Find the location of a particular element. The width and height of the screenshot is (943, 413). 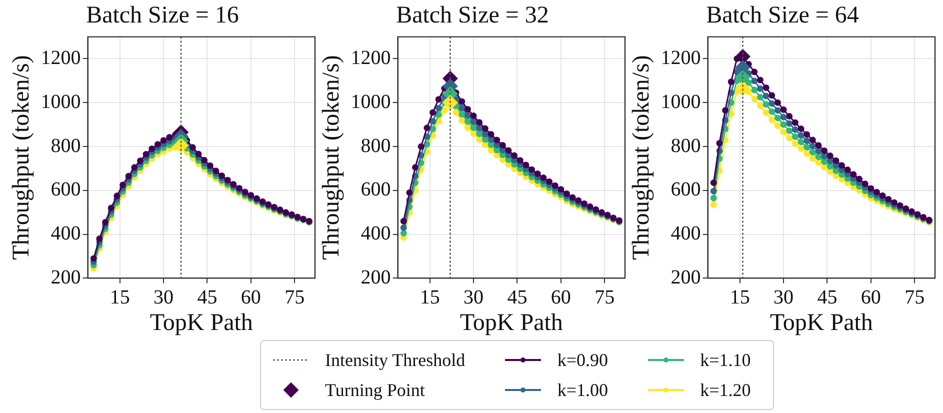

legend-label: k=1.10 is located at coordinates (725, 360).